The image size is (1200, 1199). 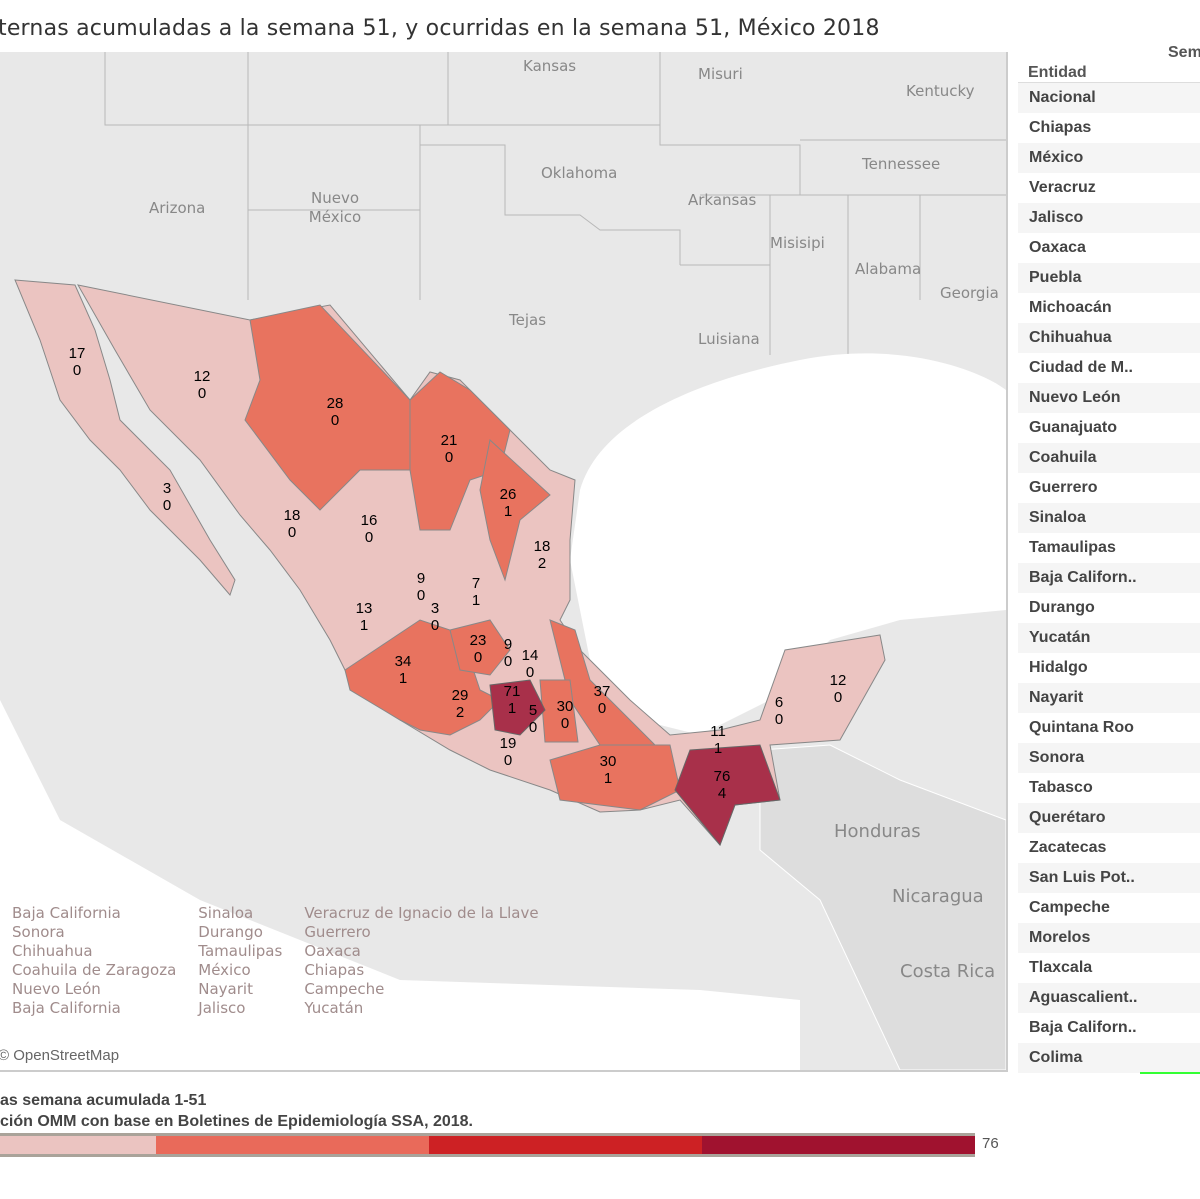 I want to click on label-costa-rica: Costa Rica, so click(x=948, y=971).